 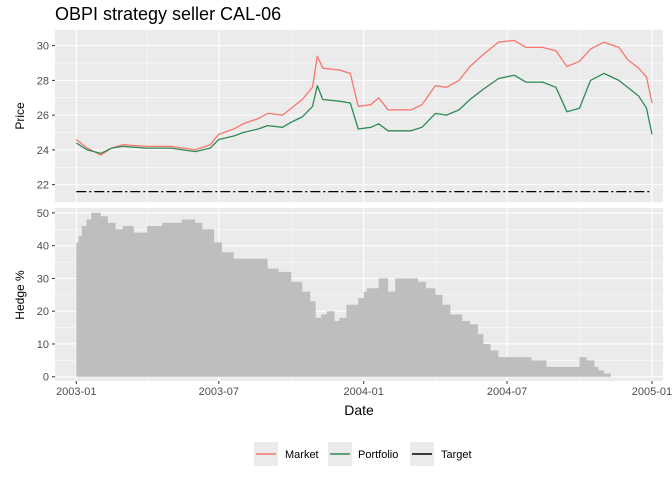 What do you see at coordinates (20, 295) in the screenshot?
I see `hedge-axis-label: Hedge %` at bounding box center [20, 295].